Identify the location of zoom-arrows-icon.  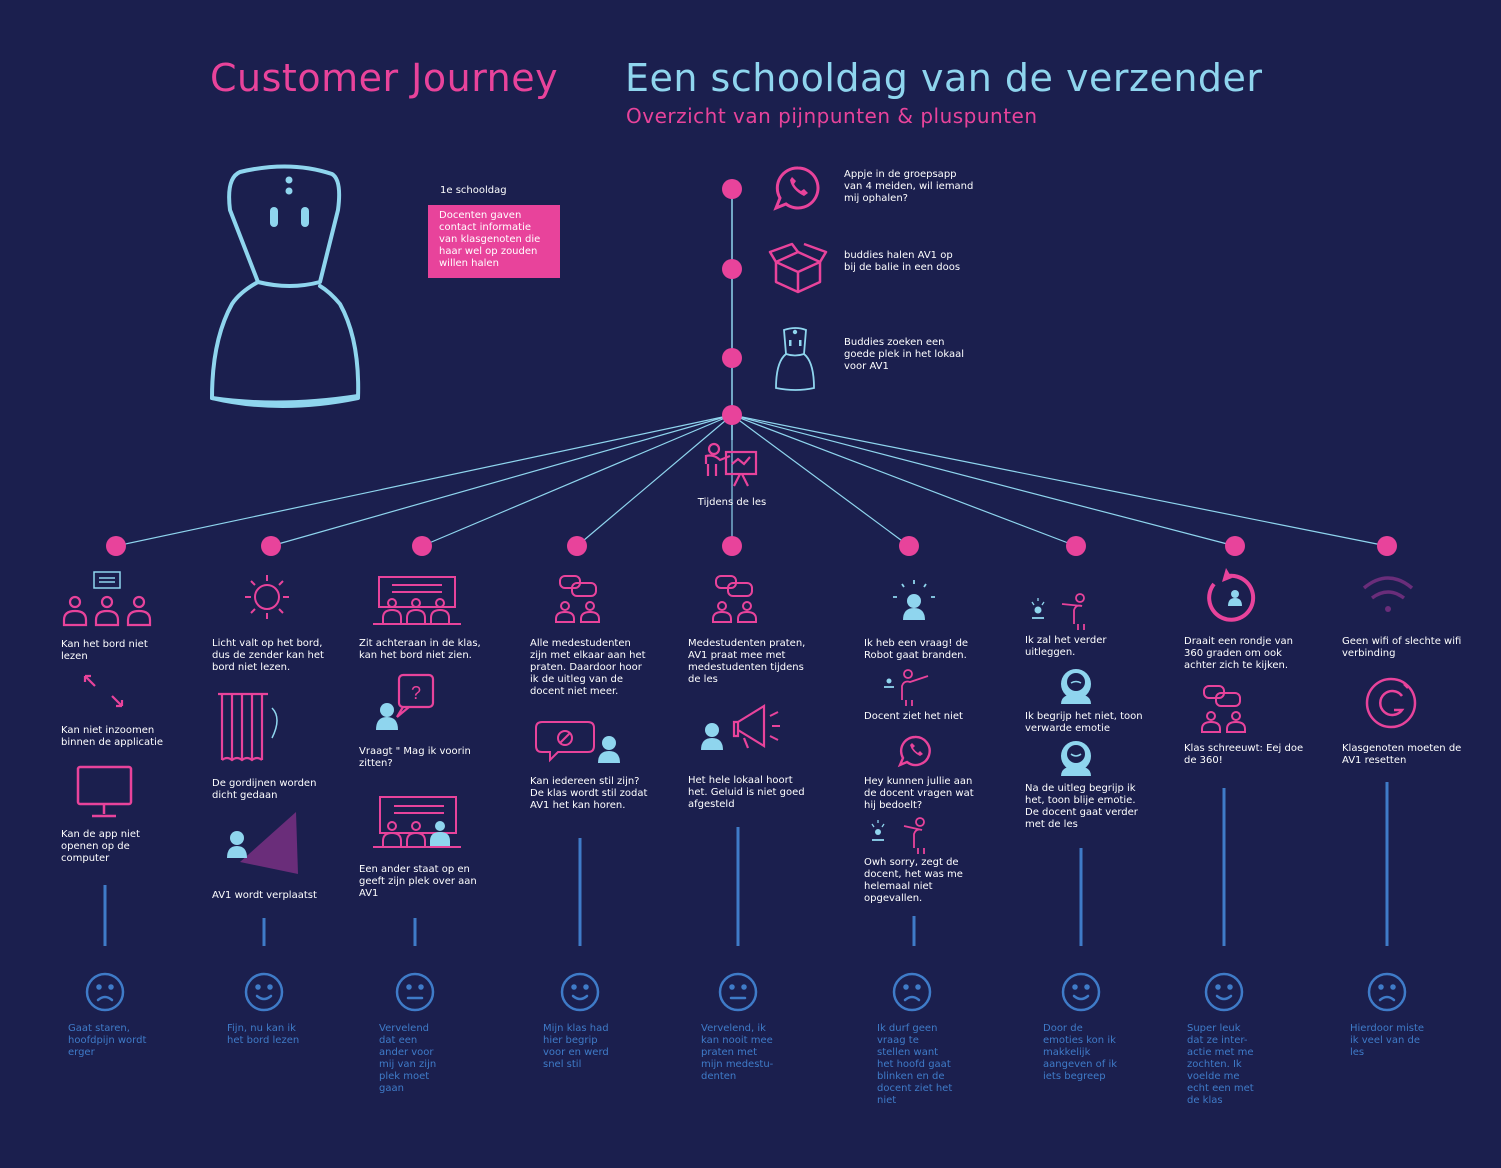
(103, 691).